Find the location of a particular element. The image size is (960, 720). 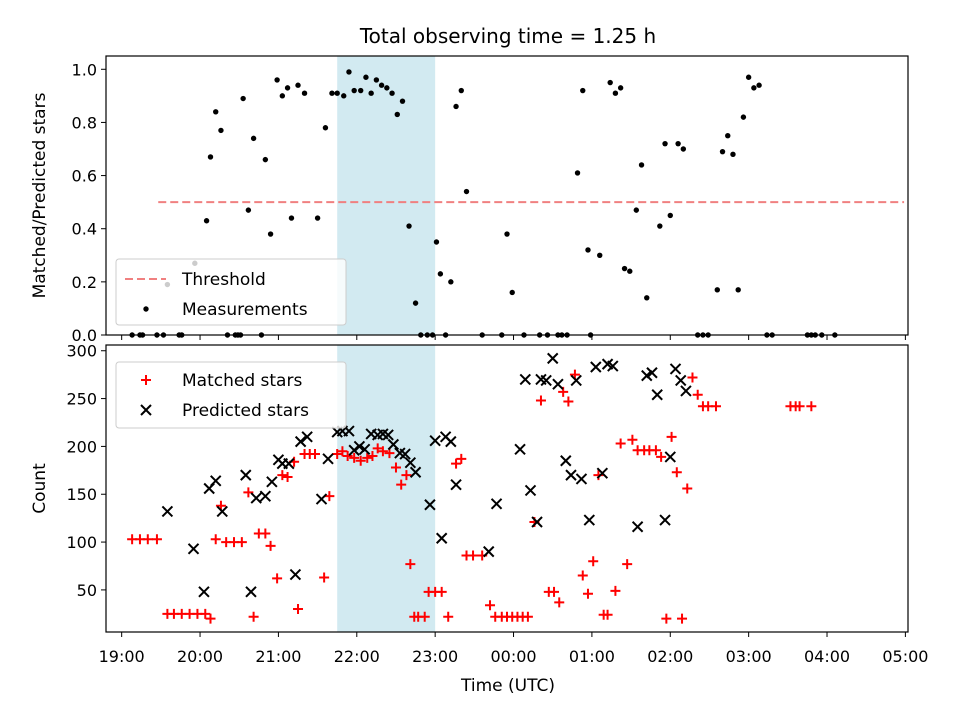

count-legend is located at coordinates (231, 395).